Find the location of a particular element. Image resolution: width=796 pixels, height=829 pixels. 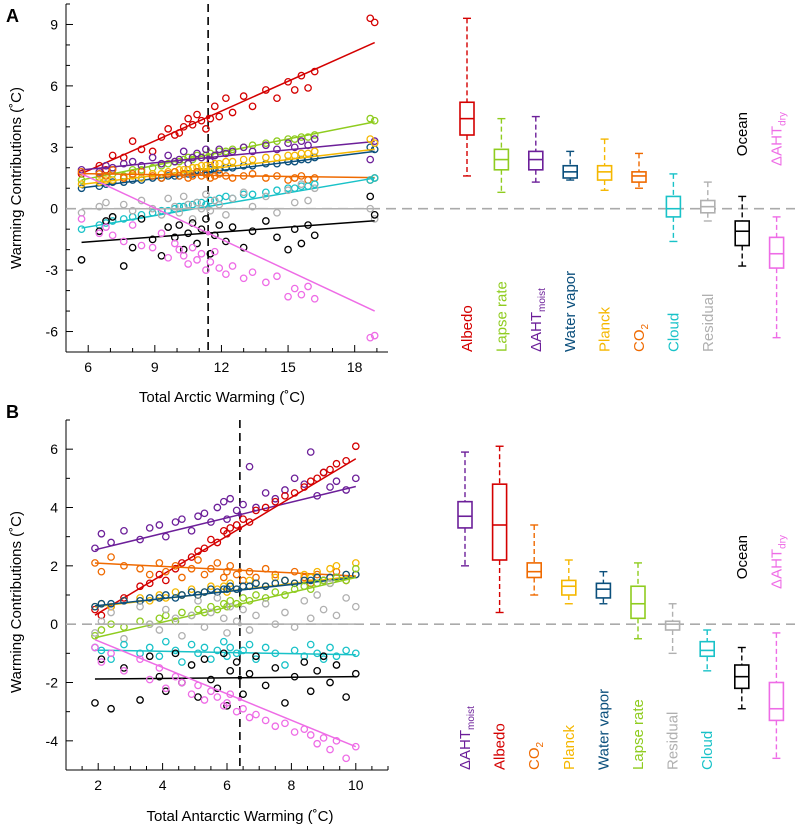

mean-marker-albedo is located at coordinates (208, 117).